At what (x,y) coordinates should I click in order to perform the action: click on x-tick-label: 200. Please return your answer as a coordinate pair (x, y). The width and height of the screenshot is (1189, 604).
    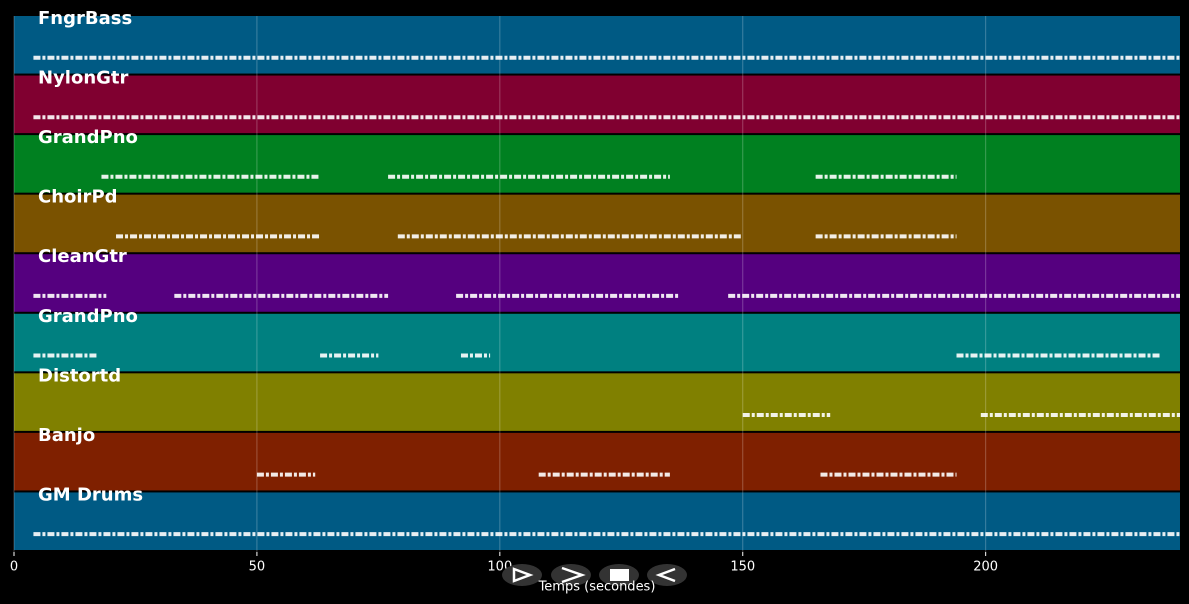
    Looking at the image, I should click on (985, 567).